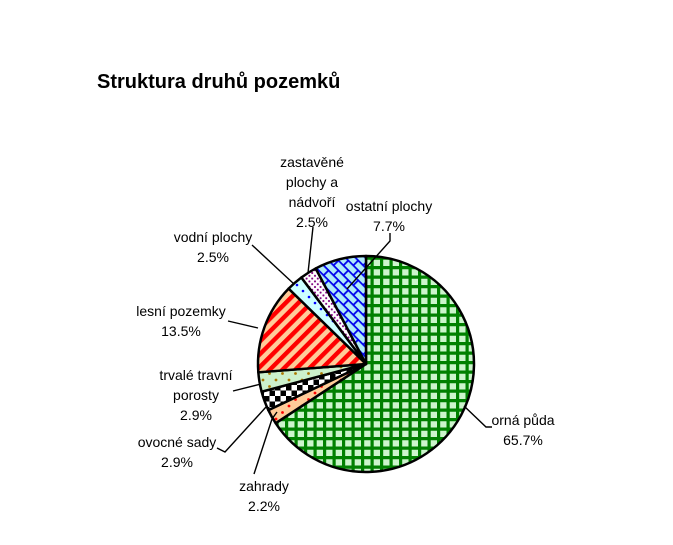 This screenshot has width=673, height=545. Describe the element at coordinates (310, 250) in the screenshot. I see `leader-line-zastavene-plochy-a-nadvori` at that location.